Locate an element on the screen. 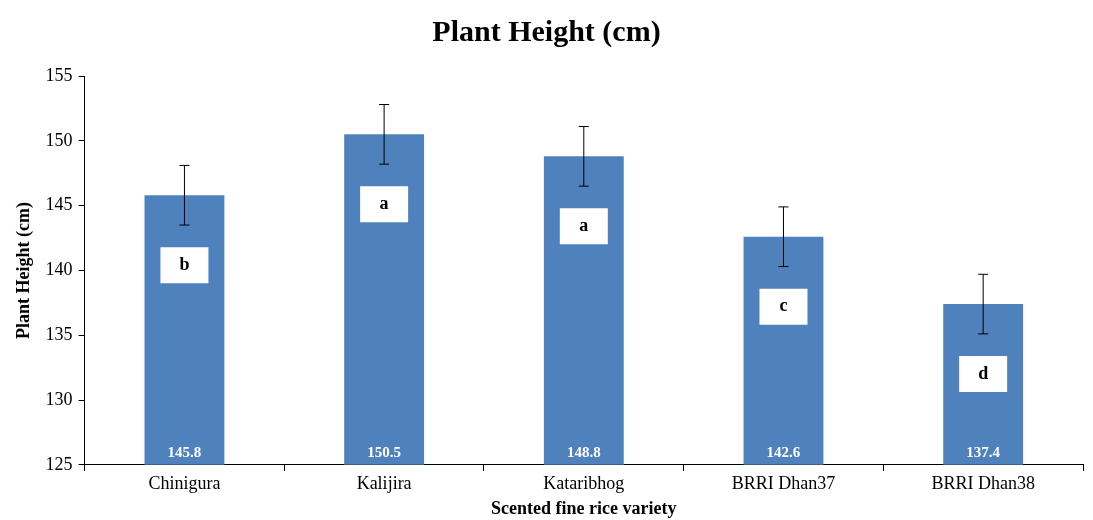  y-tick-label: 140 is located at coordinates (59, 269).